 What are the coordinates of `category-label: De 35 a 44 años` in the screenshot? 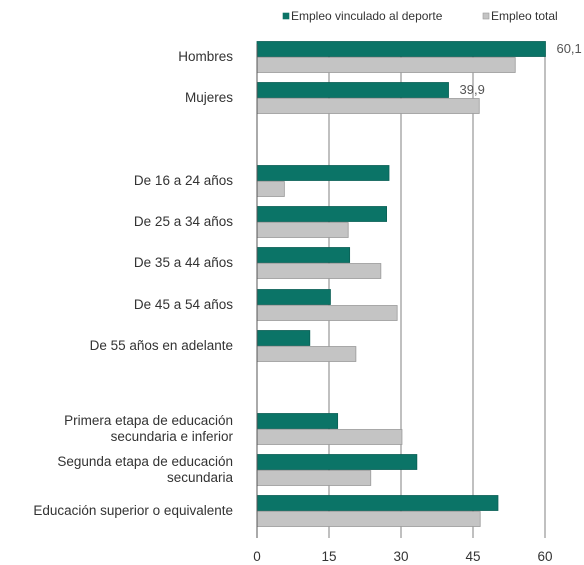 It's located at (183, 262).